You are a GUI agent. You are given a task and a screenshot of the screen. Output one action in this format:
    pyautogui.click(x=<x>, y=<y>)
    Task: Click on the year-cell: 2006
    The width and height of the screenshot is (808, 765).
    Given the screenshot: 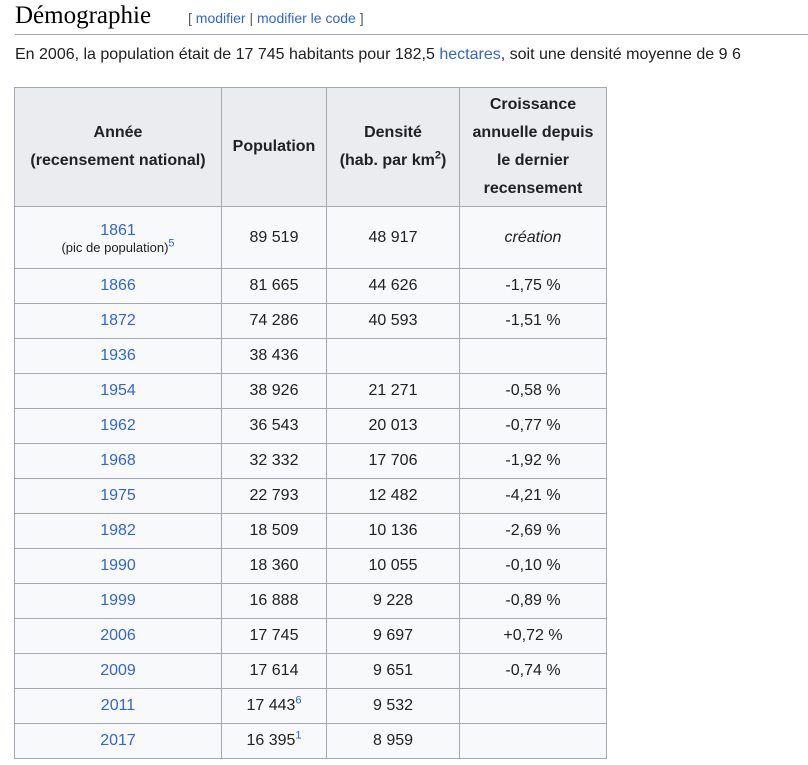 What is the action you would take?
    pyautogui.click(x=118, y=636)
    